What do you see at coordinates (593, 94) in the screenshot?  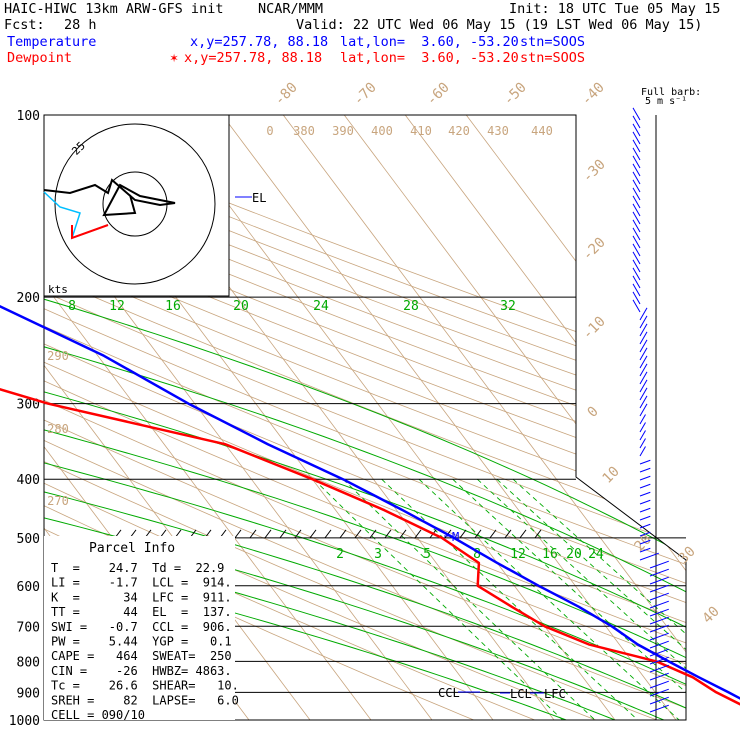 I see `isotherm-label: -40` at bounding box center [593, 94].